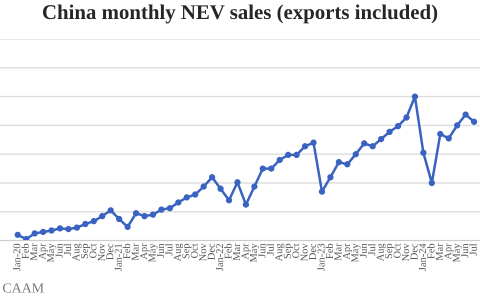  What do you see at coordinates (118, 257) in the screenshot?
I see `x-tick-label: Jan-21` at bounding box center [118, 257].